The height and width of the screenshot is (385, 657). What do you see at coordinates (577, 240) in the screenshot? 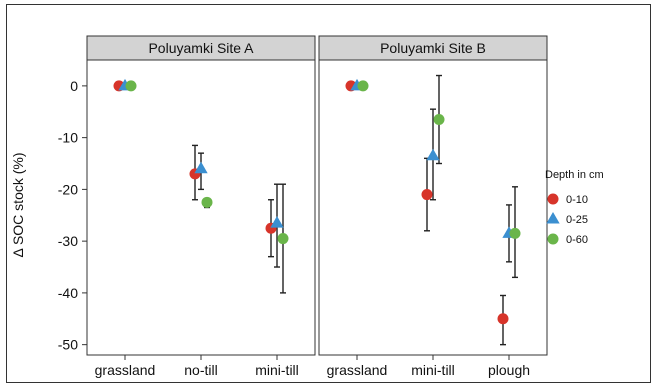
I see `legend-label: 0-60` at bounding box center [577, 240].